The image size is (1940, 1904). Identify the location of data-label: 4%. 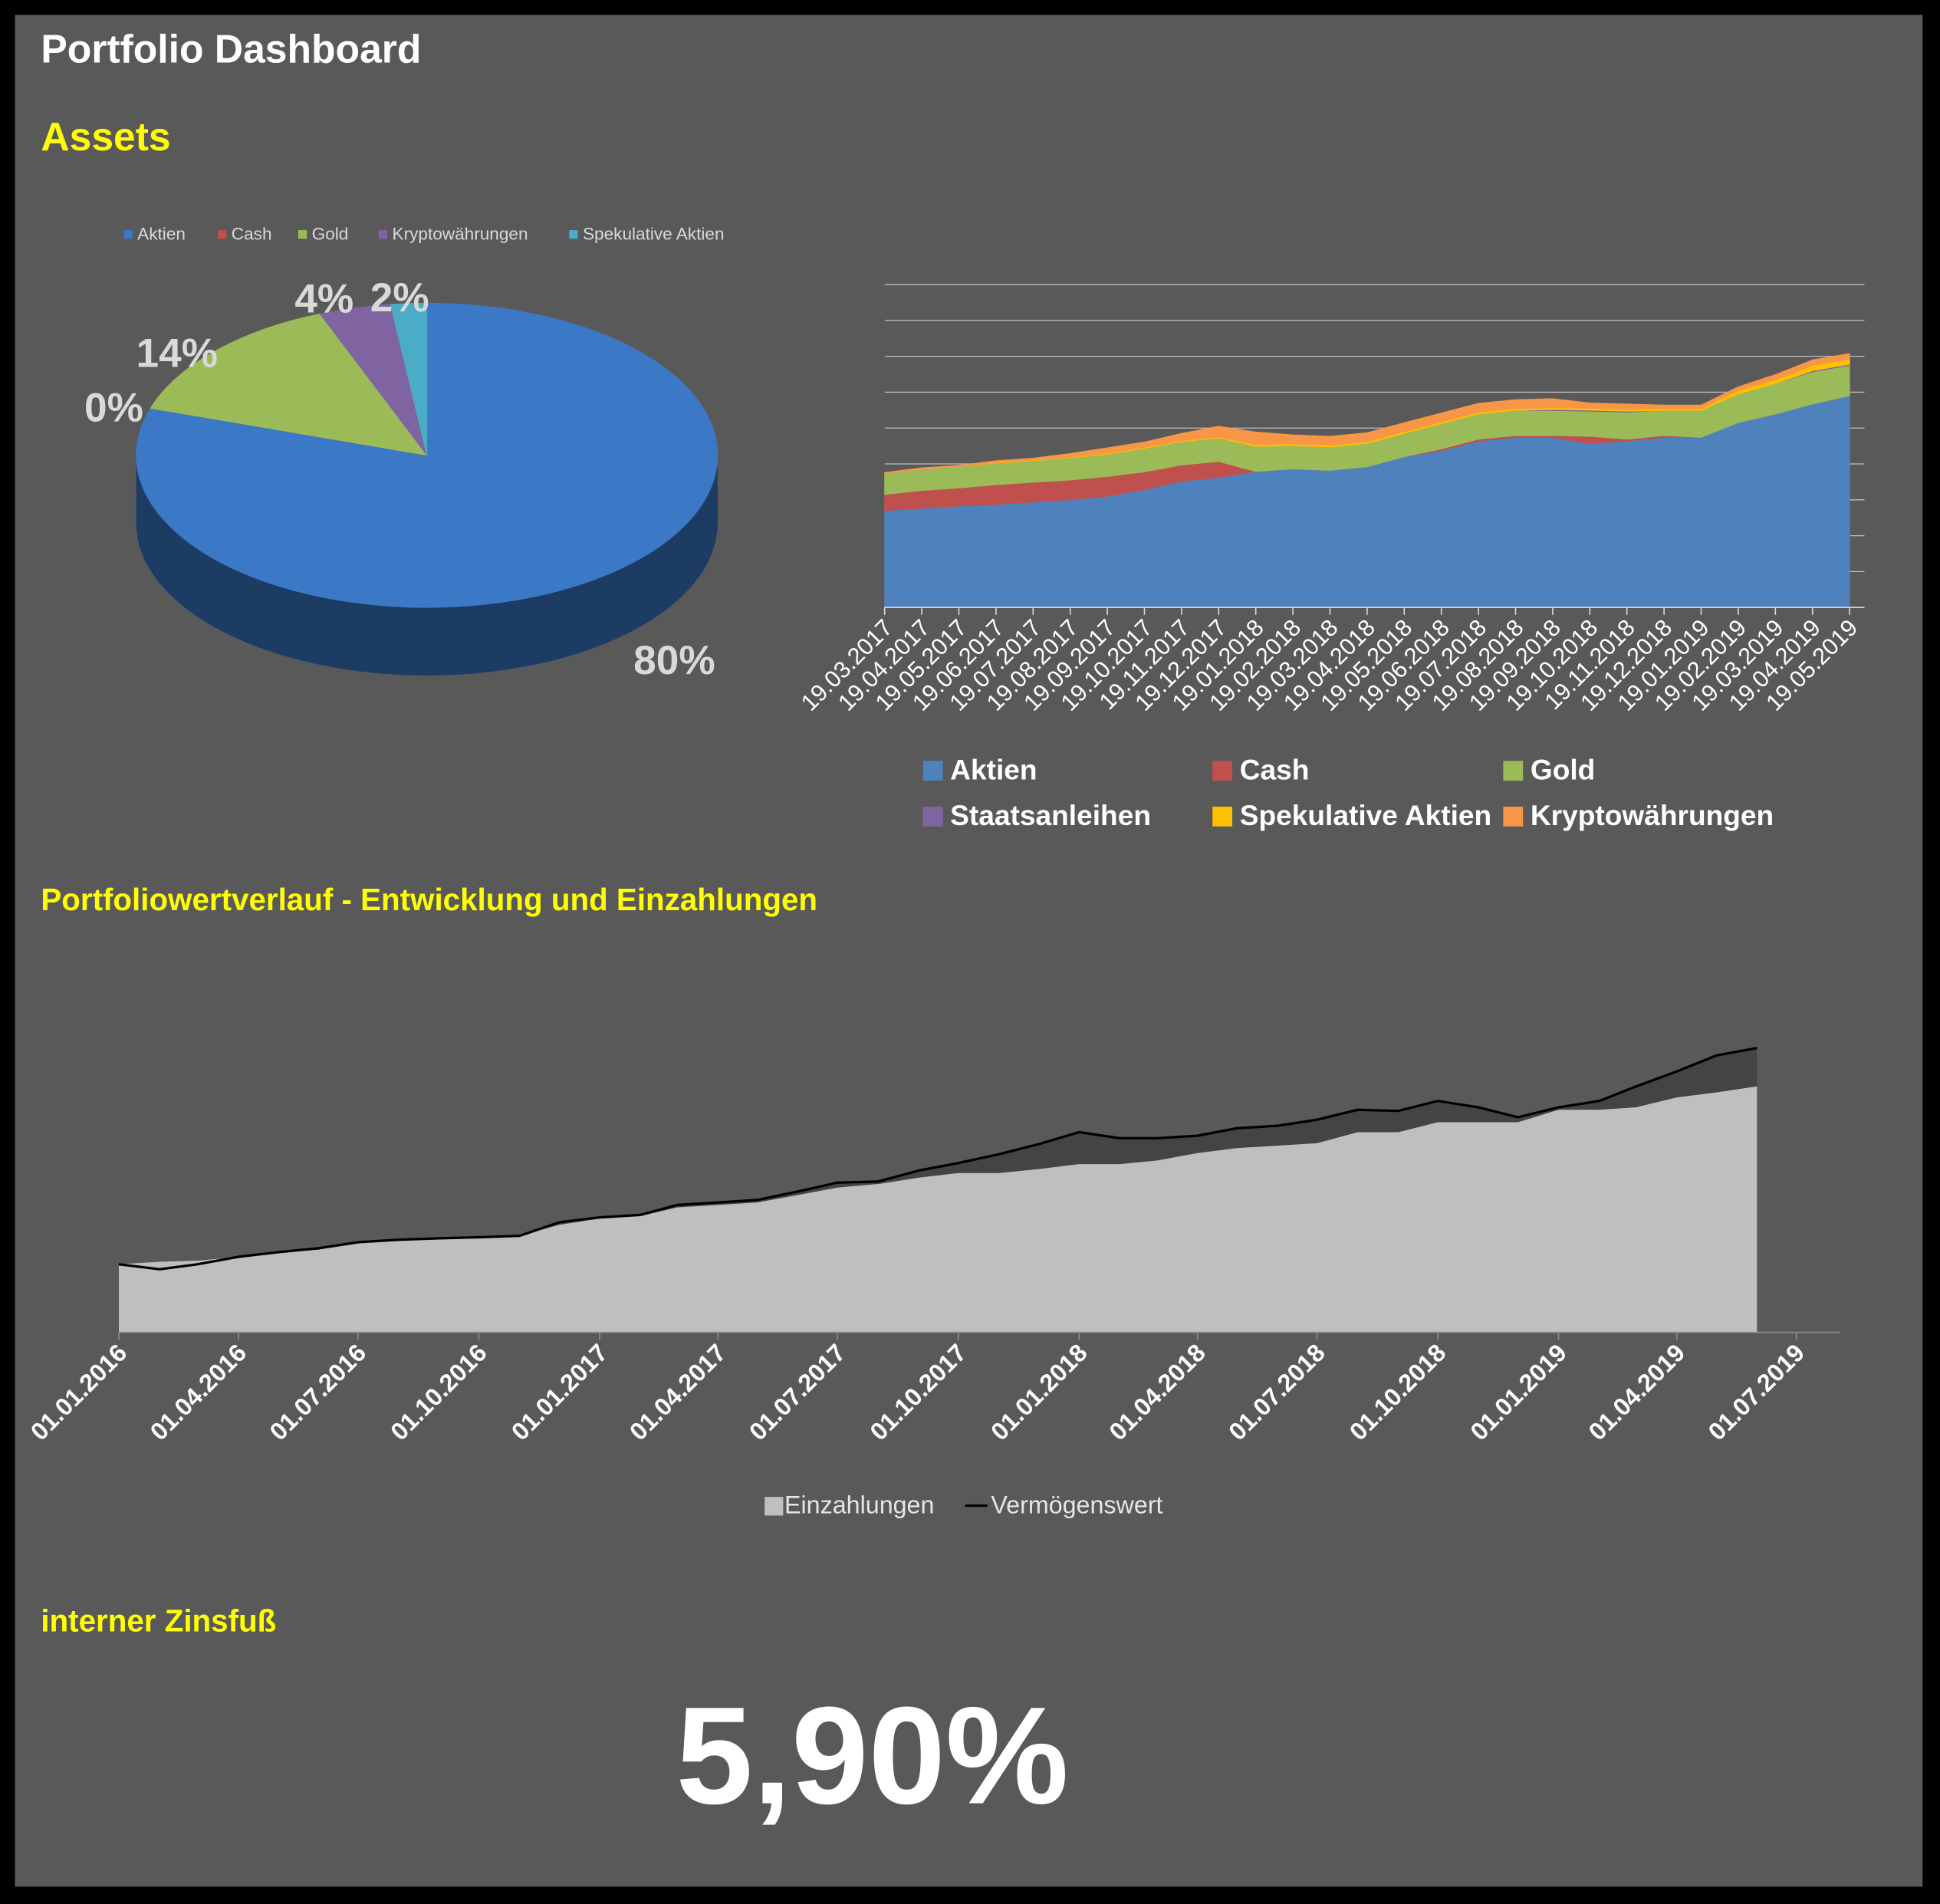
(323, 299).